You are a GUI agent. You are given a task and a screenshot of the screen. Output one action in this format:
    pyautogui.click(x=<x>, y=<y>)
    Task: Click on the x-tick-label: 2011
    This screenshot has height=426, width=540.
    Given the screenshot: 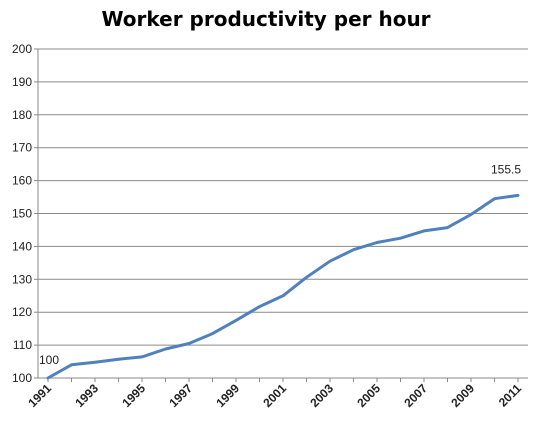 What is the action you would take?
    pyautogui.click(x=510, y=395)
    